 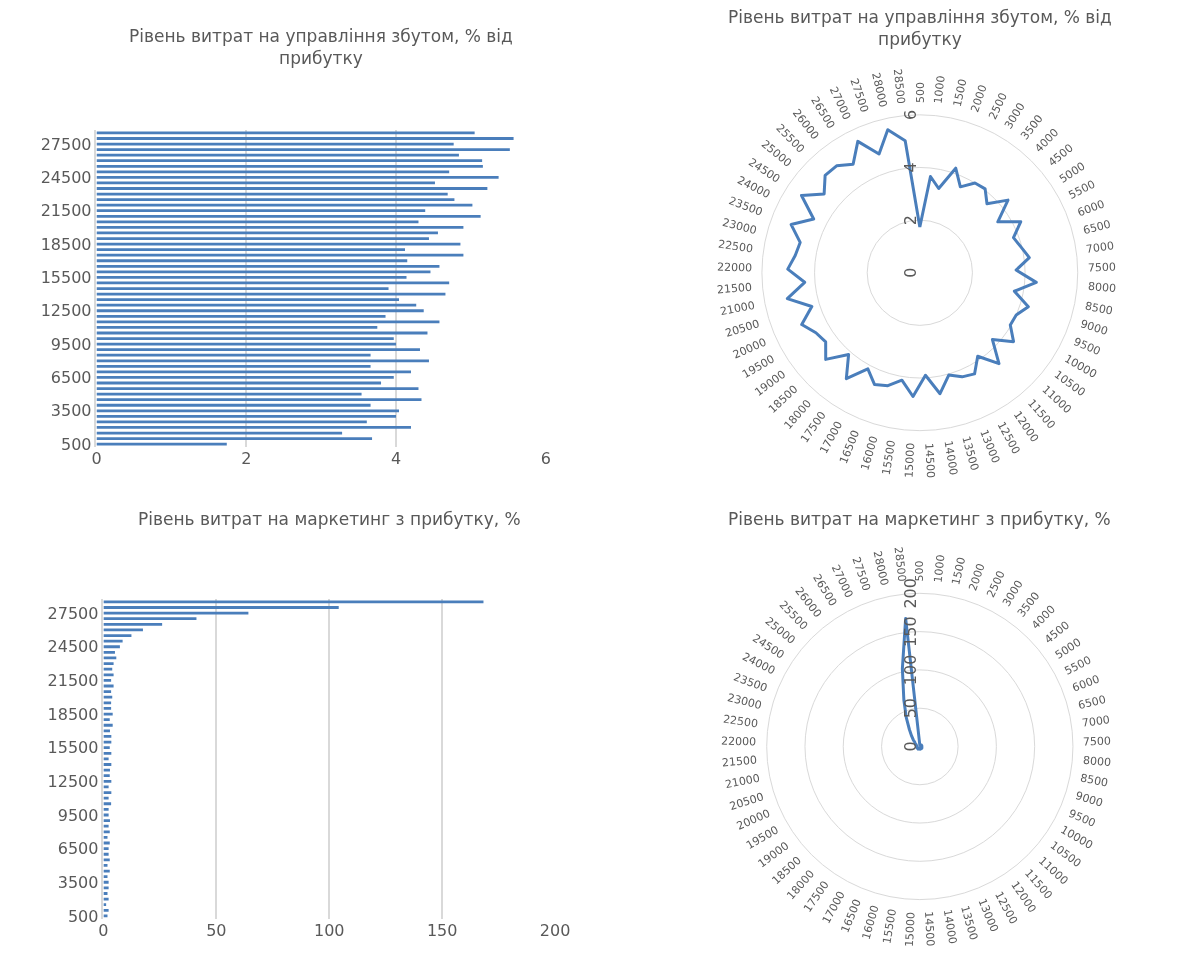 What do you see at coordinates (78, 815) in the screenshot?
I see `y-tick-label: 9500` at bounding box center [78, 815].